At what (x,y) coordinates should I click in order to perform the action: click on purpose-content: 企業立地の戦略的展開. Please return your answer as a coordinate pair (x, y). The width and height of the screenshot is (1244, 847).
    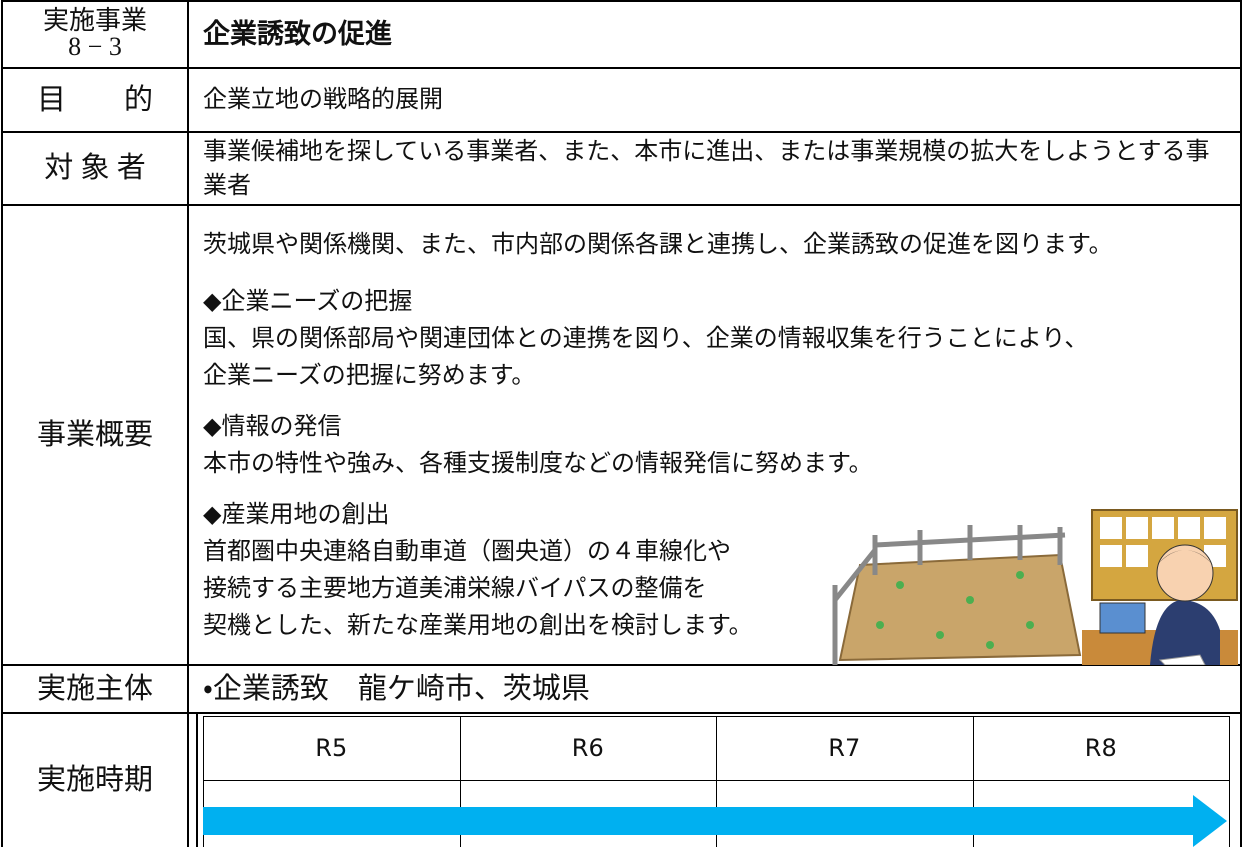
    Looking at the image, I should click on (323, 99).